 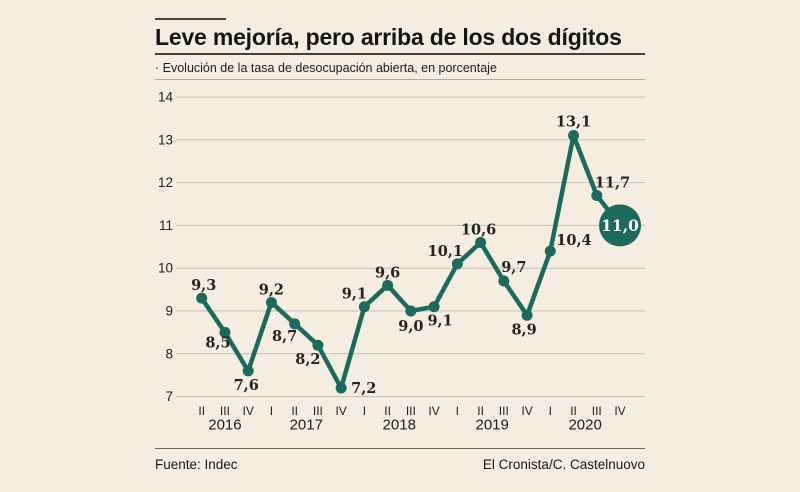 I want to click on y-tick-label-7: 7, so click(x=169, y=396).